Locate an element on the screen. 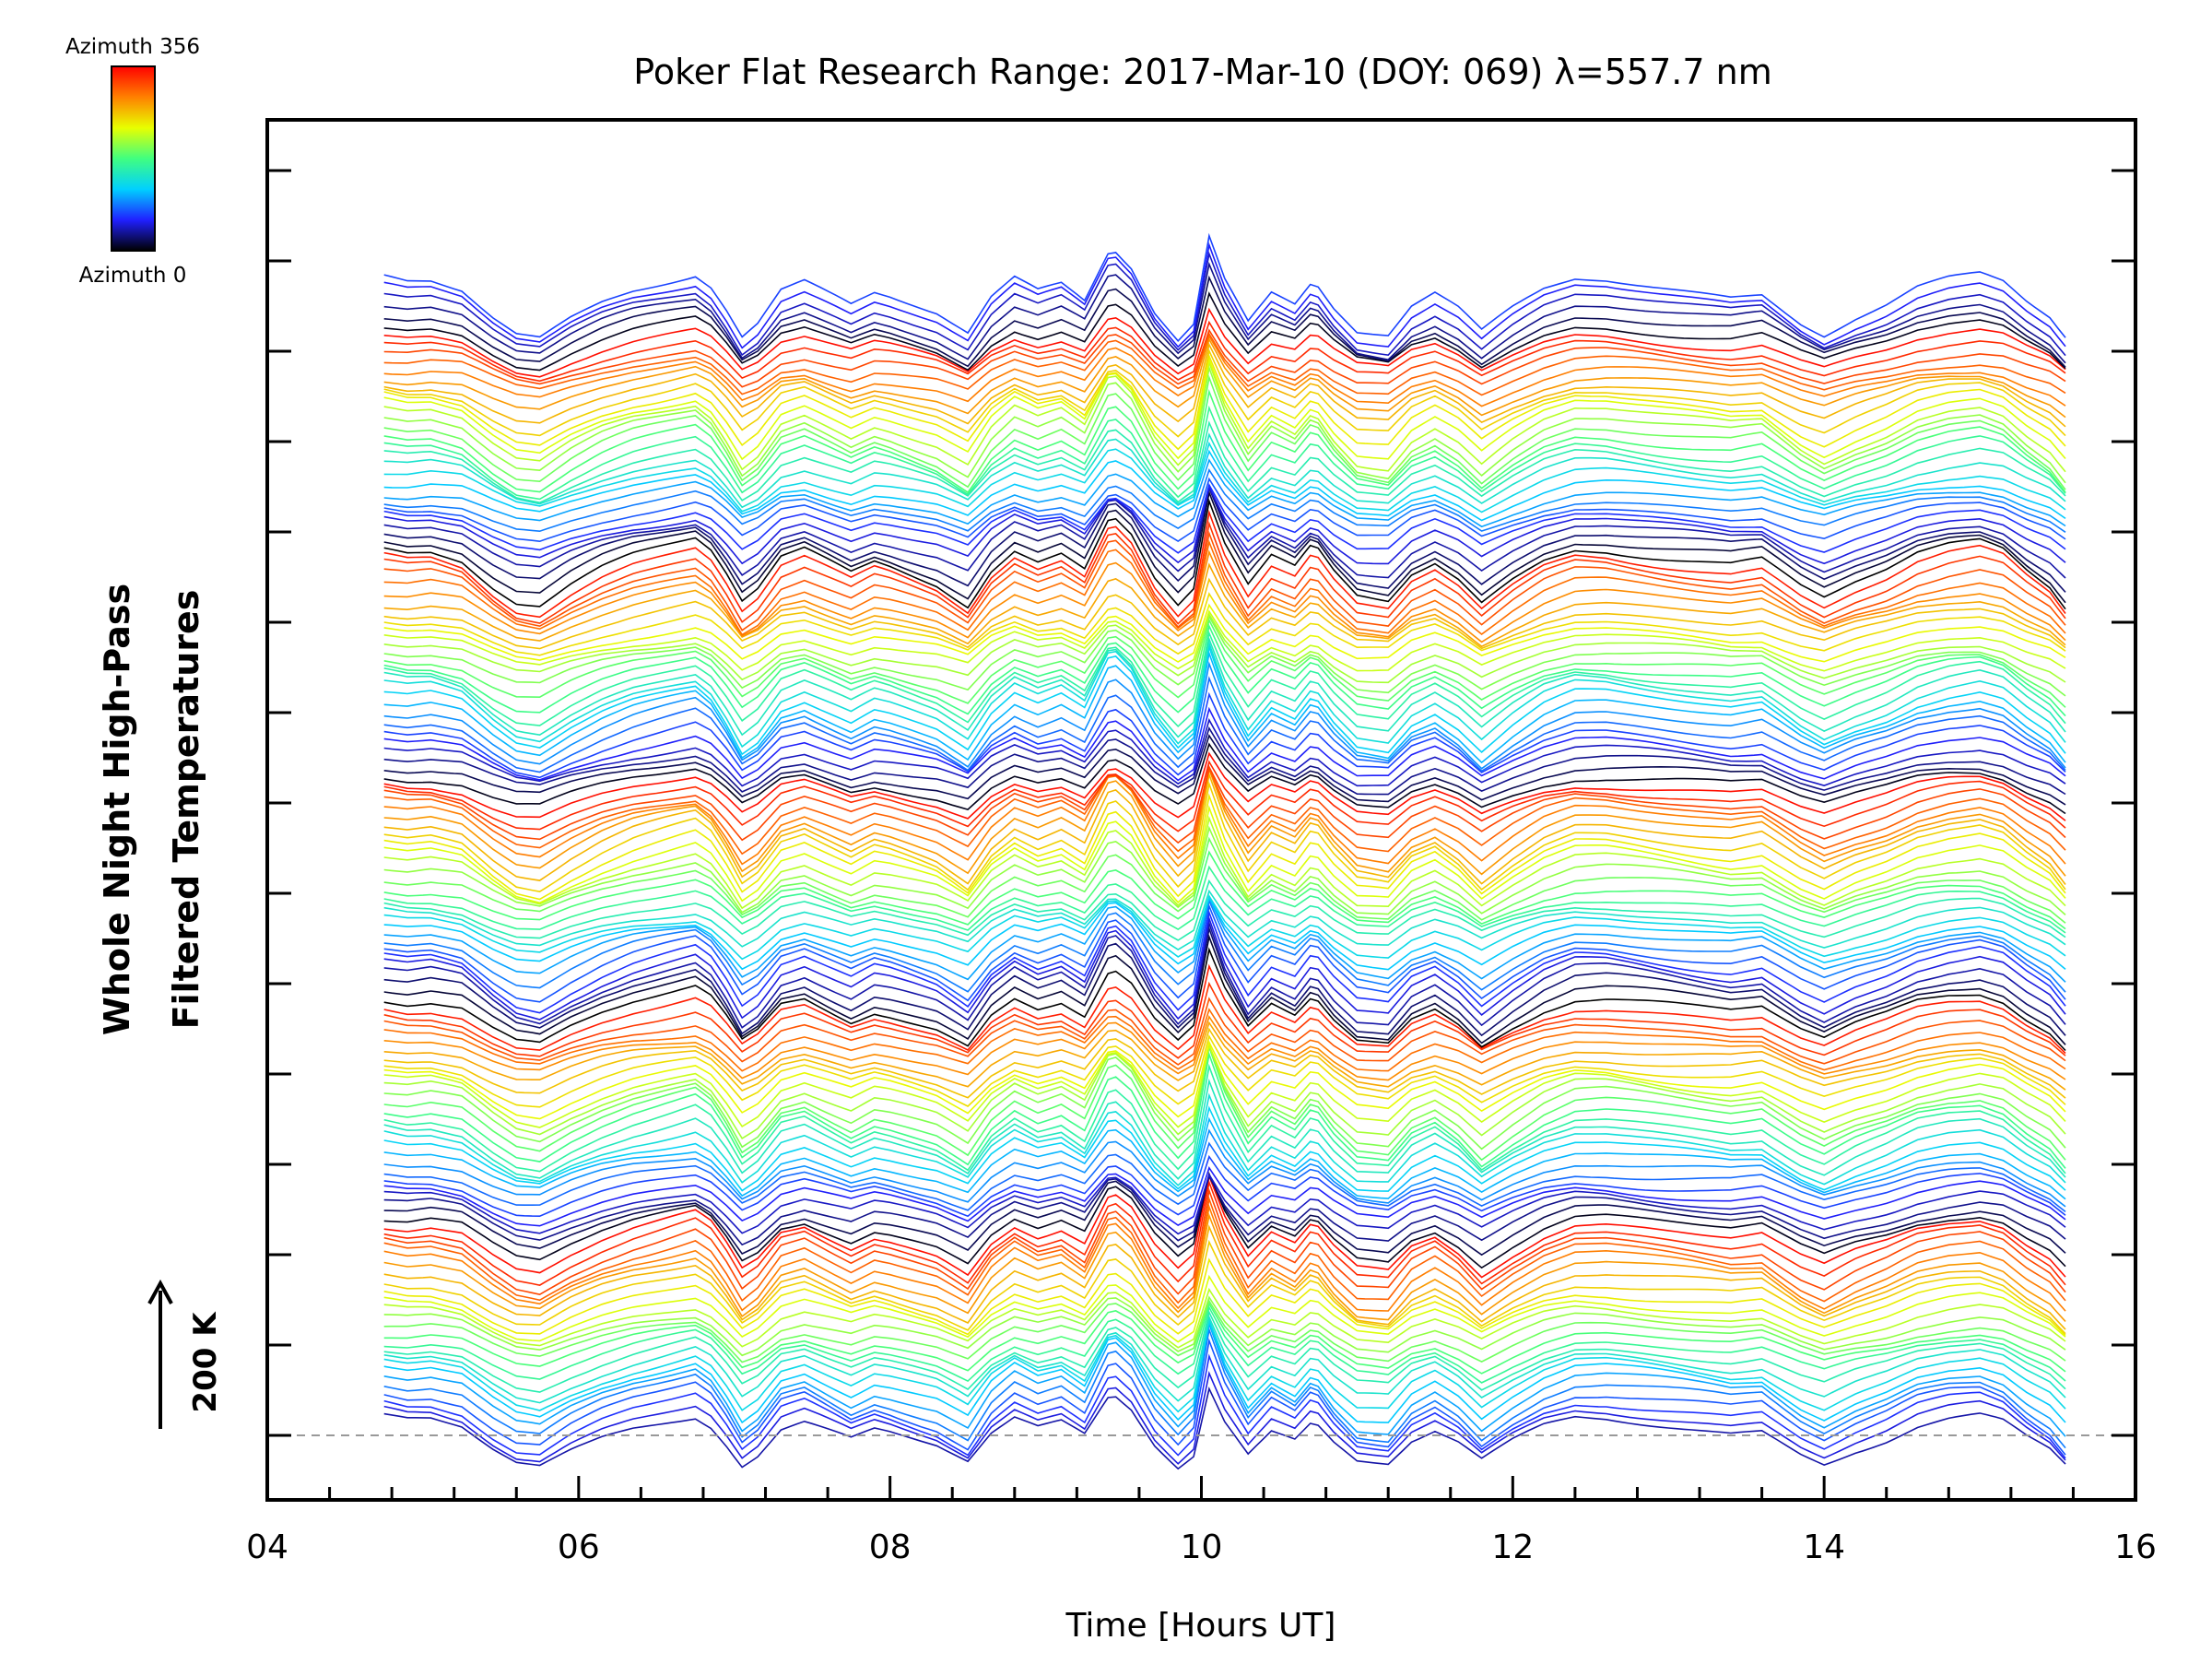 The height and width of the screenshot is (1664, 2212). y-axis-label-line2: Filtered Temperatures is located at coordinates (186, 810).